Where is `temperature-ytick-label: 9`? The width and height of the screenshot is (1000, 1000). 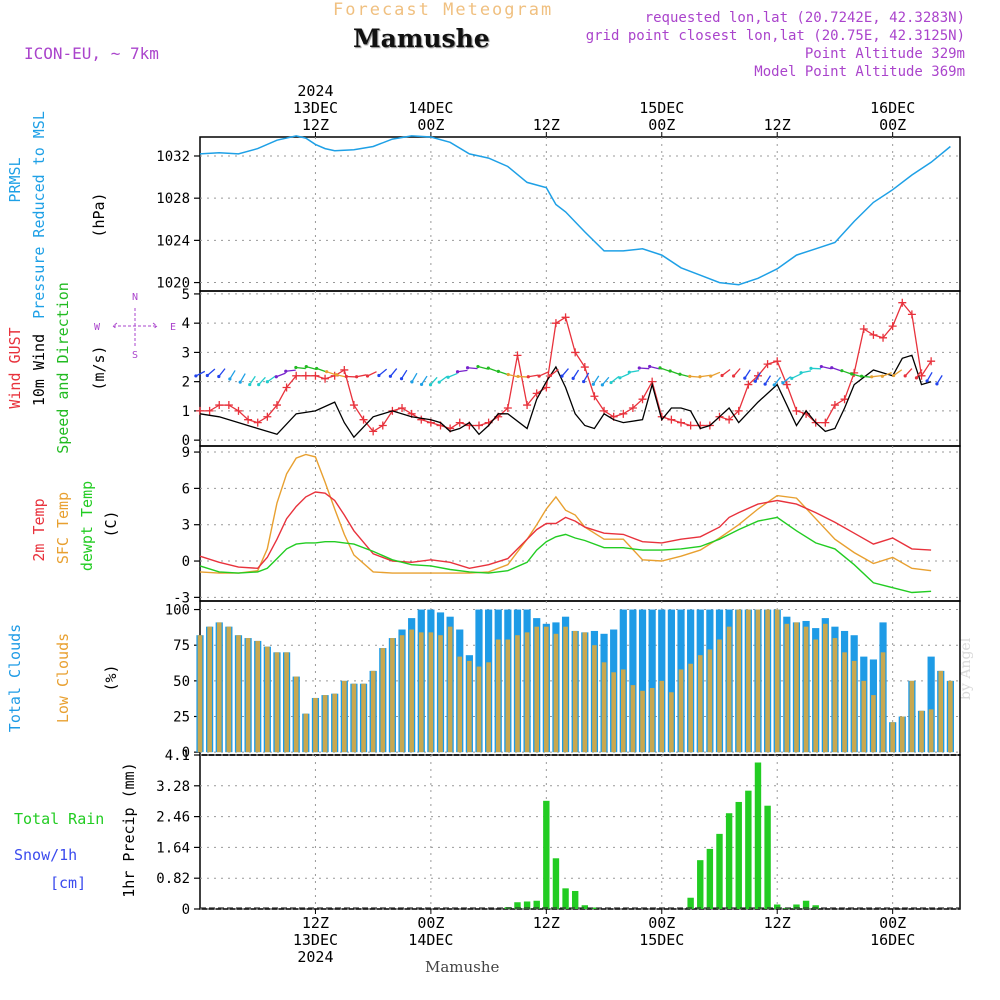
temperature-ytick-label: 9 is located at coordinates (186, 453).